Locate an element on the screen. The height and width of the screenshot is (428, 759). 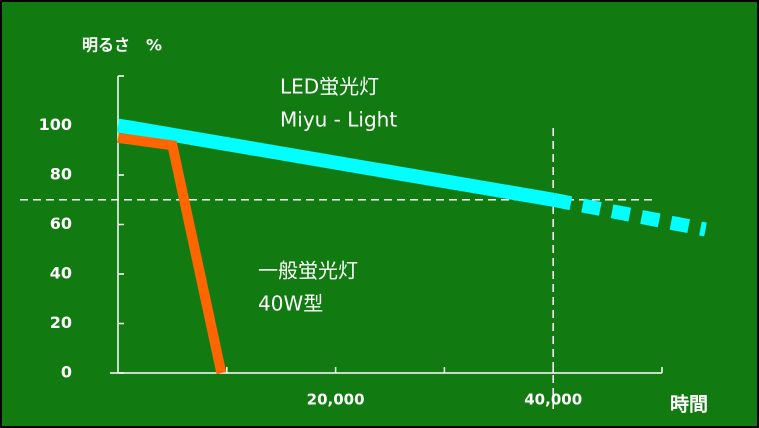
y-tick-label: 0 is located at coordinates (66, 372).